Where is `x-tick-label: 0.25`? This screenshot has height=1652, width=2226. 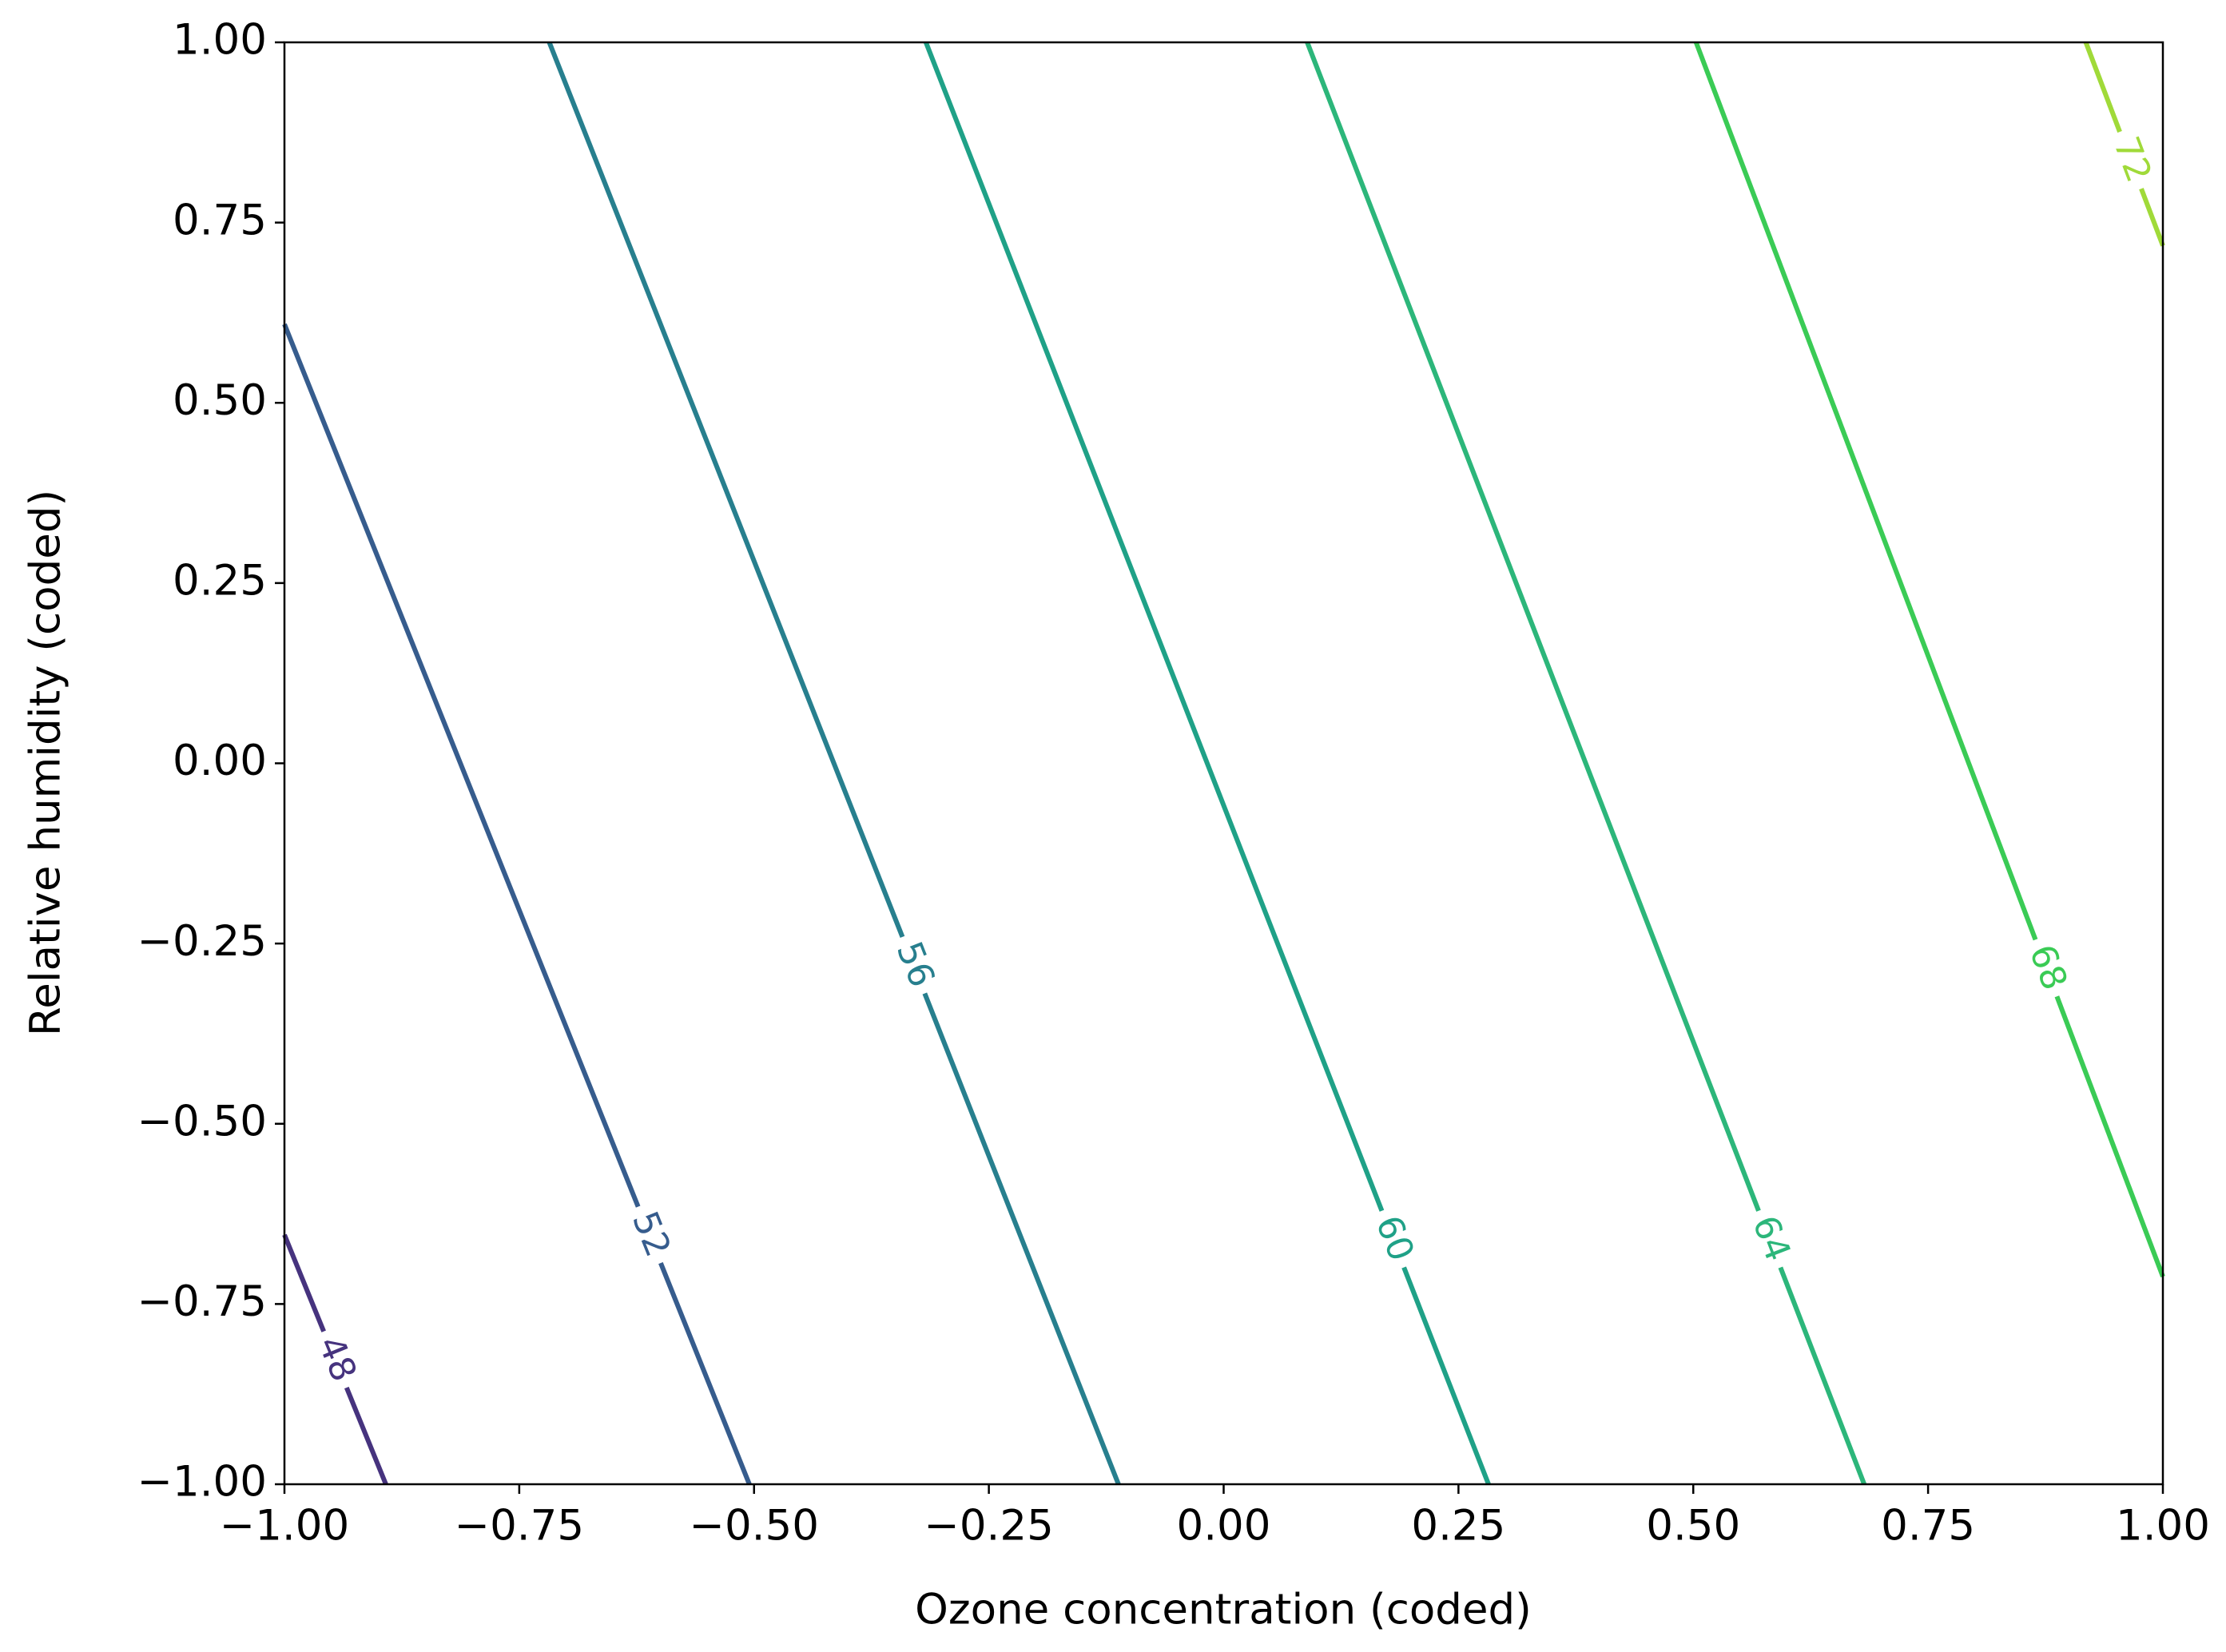
x-tick-label: 0.25 is located at coordinates (1458, 1526).